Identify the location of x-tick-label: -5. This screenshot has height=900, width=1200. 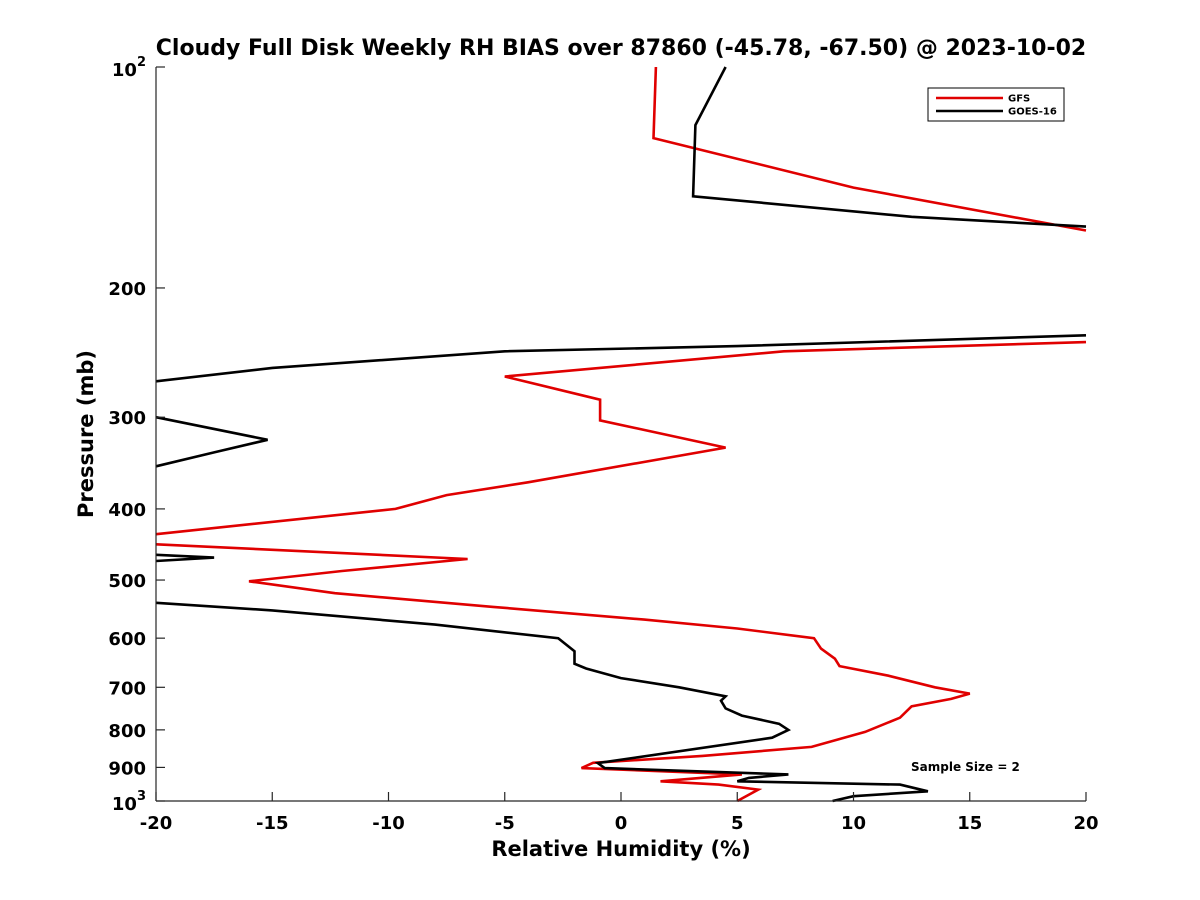
(505, 823).